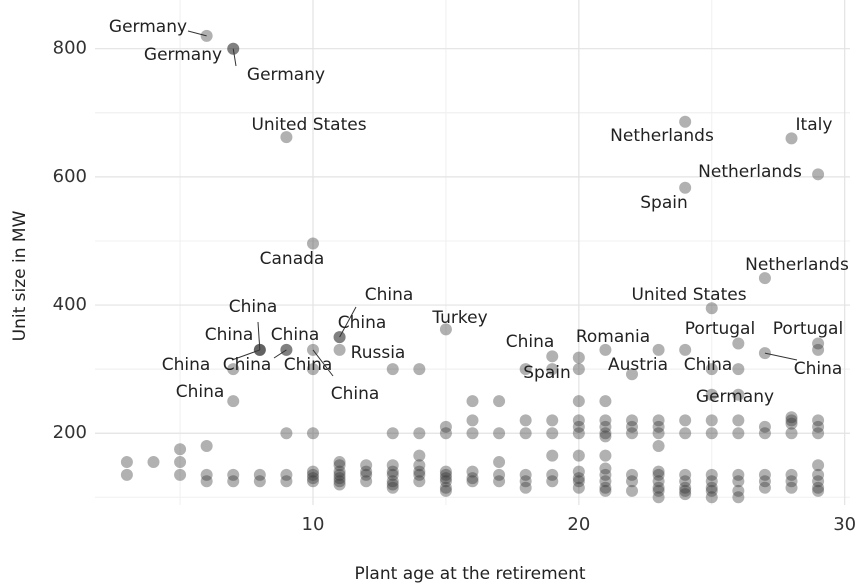 The image size is (857, 586). What do you see at coordinates (814, 125) in the screenshot?
I see `point-label: Italy` at bounding box center [814, 125].